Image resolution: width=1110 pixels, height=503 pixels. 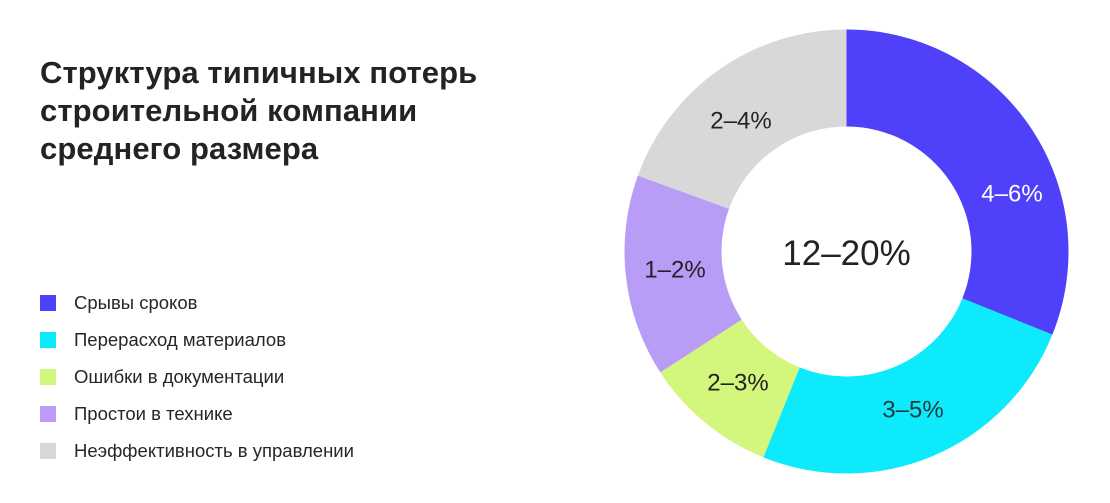 I want to click on chart-title-line-1: Структура типичных потерь, so click(x=259, y=72).